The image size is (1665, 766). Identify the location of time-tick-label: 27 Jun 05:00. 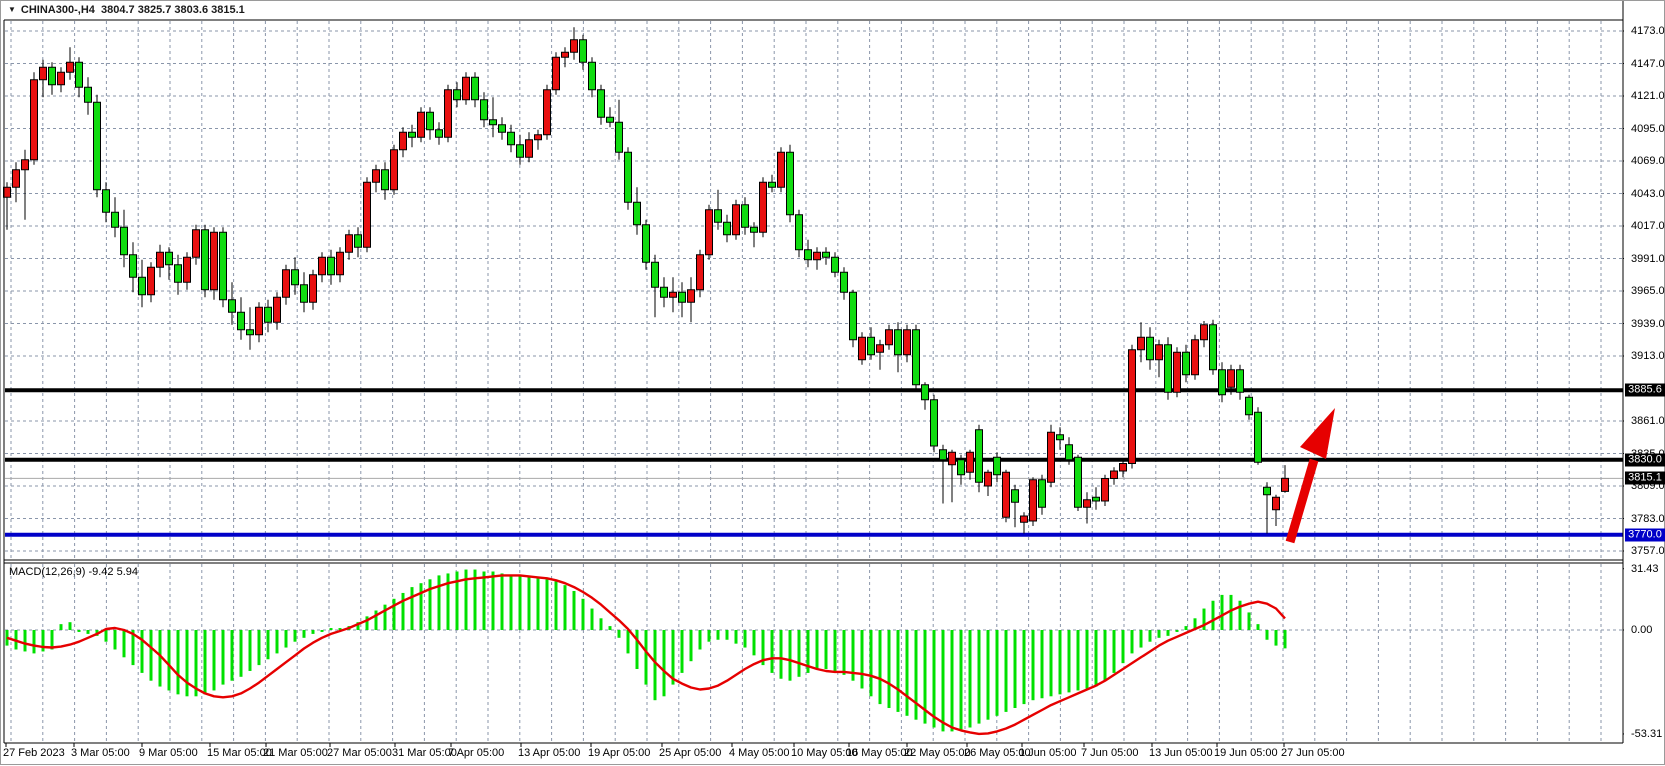
(1313, 753).